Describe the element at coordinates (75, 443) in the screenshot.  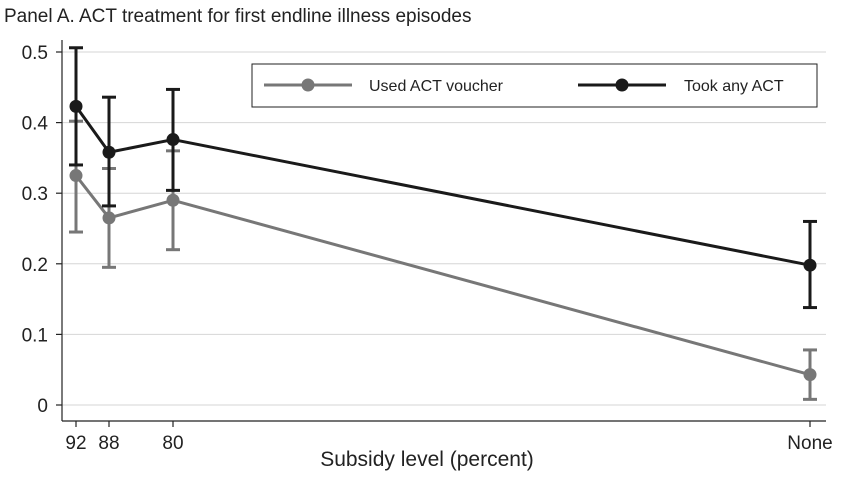
I see `x-tick-label: 92` at that location.